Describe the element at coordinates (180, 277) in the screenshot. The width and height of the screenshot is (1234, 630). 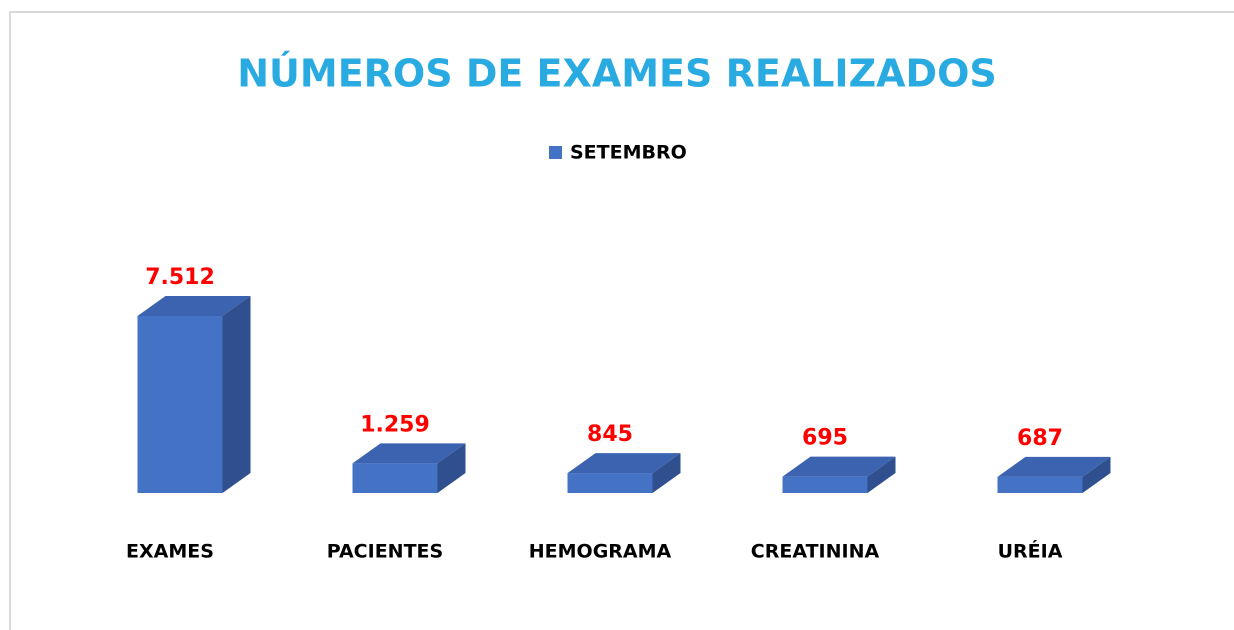
I see `value-label: 7.512` at that location.